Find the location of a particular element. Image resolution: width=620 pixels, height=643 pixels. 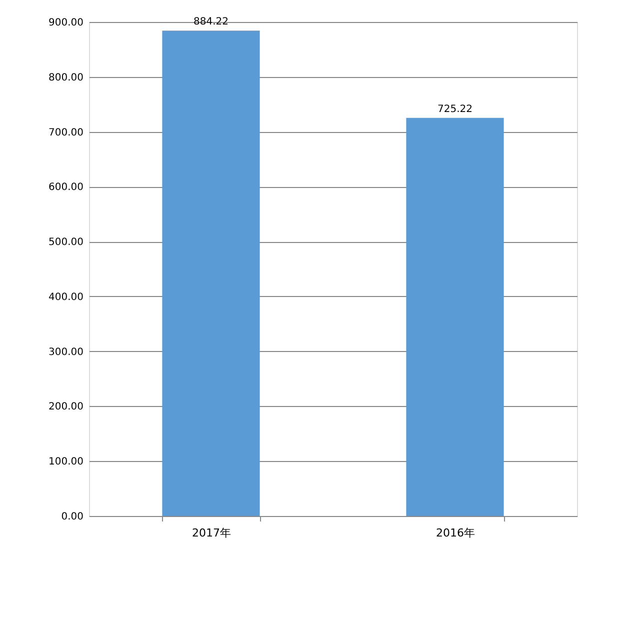

y-tick-label: 800.00 is located at coordinates (66, 78).